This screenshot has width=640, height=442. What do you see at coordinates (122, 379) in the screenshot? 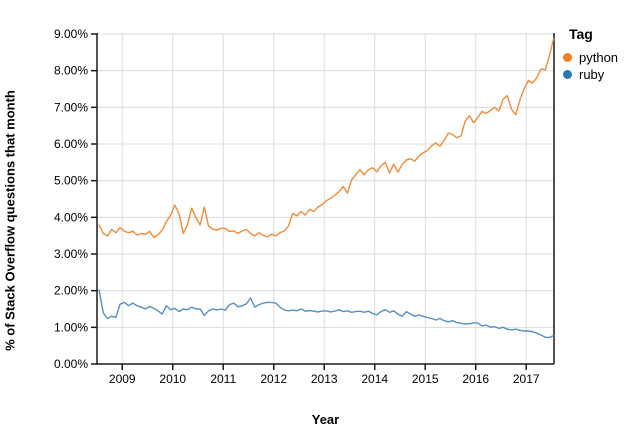
I see `x-tick-label: 2009` at bounding box center [122, 379].